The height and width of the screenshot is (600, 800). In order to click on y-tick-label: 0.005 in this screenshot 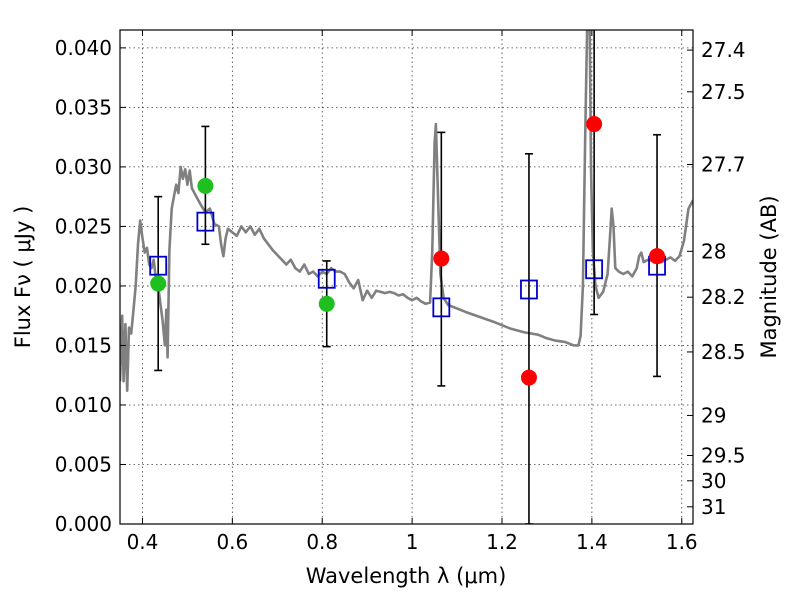, I will do `click(83, 464)`.